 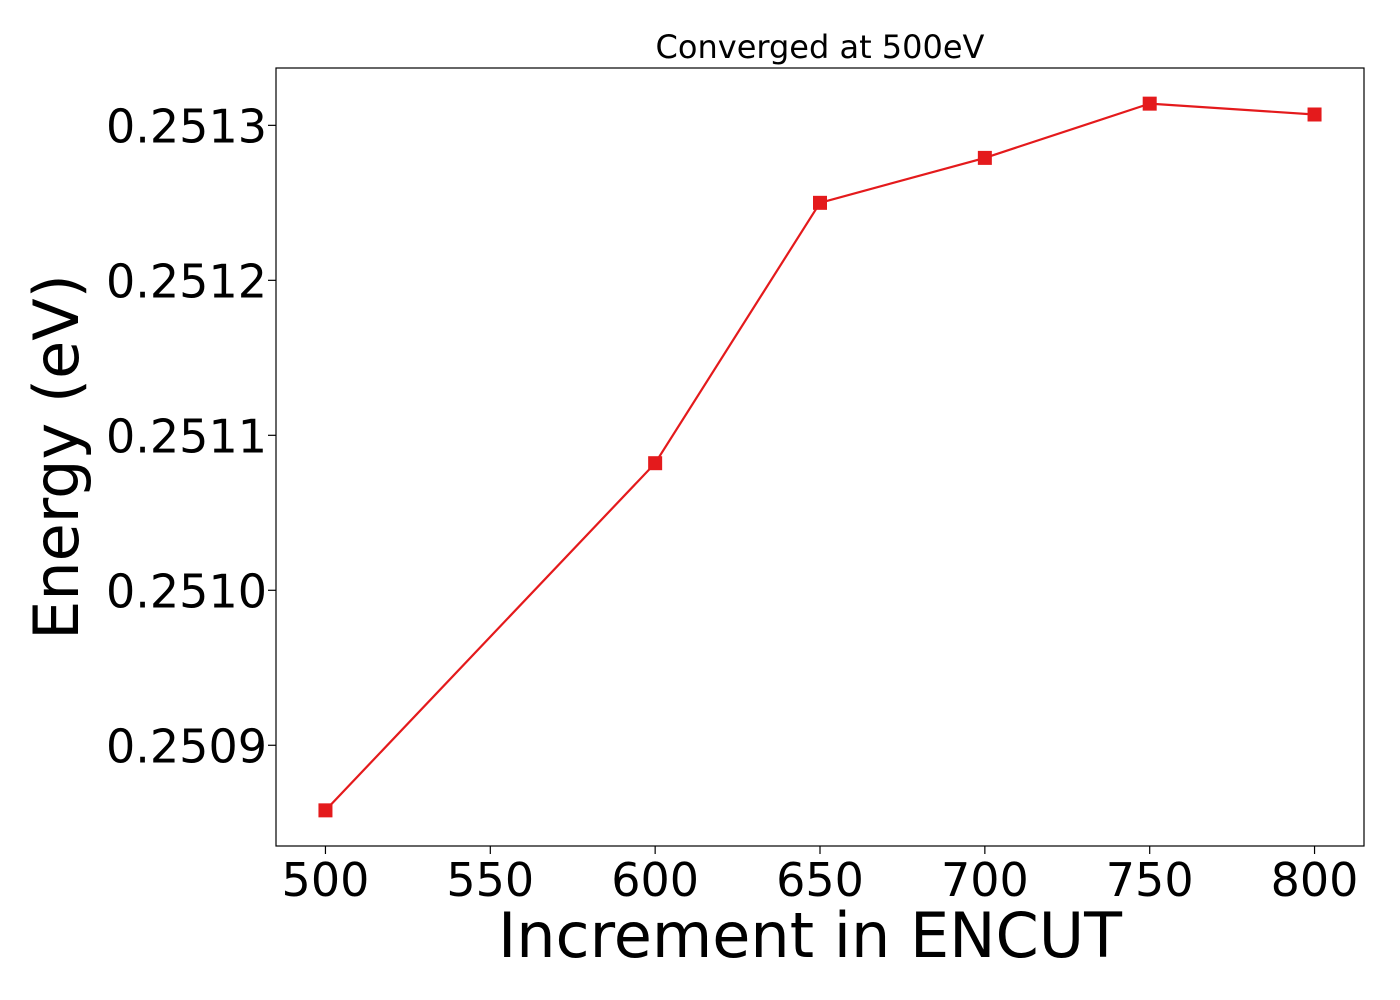 I want to click on x-axis-label: Increment in ENCUT, so click(x=810, y=935).